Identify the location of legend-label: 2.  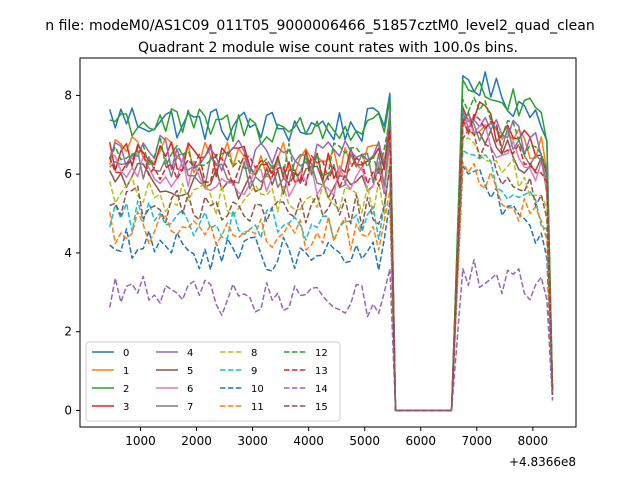
(126, 389).